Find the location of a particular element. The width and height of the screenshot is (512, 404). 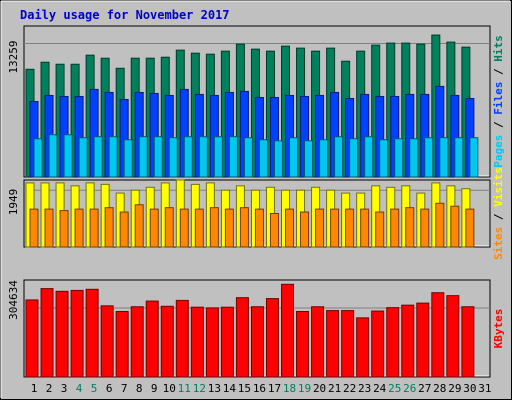

panel-2-legend: Sites / Visits is located at coordinates (498, 213).